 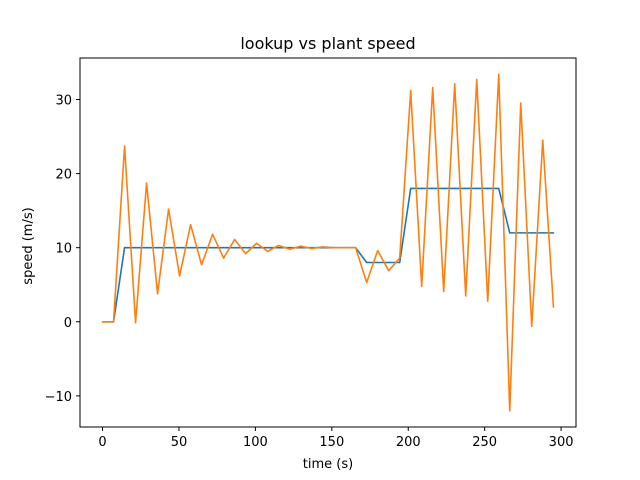 I want to click on x-tick-label: 150, so click(x=331, y=442).